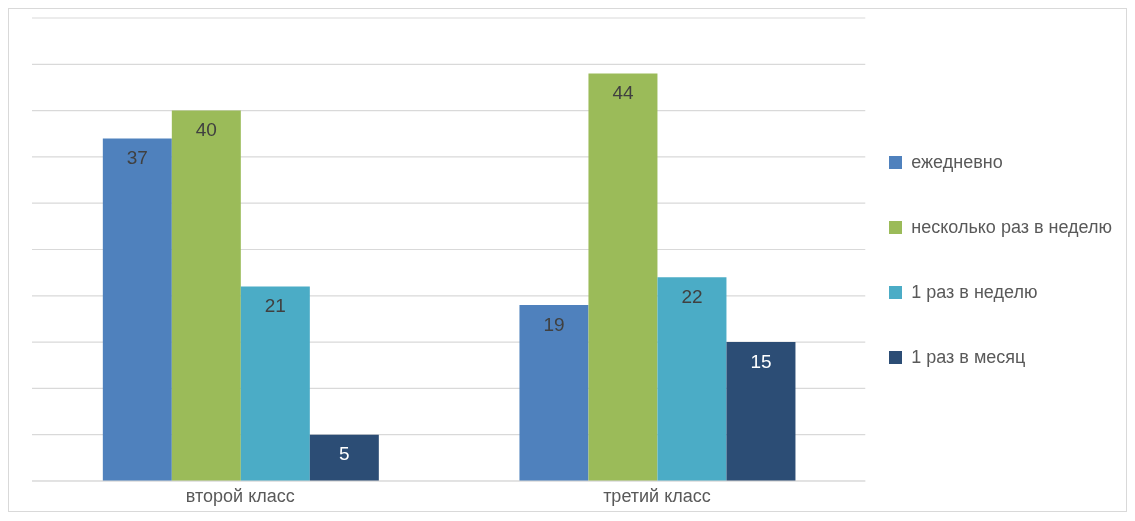 This screenshot has width=1135, height=521. Describe the element at coordinates (623, 93) in the screenshot. I see `data-label: 44` at that location.